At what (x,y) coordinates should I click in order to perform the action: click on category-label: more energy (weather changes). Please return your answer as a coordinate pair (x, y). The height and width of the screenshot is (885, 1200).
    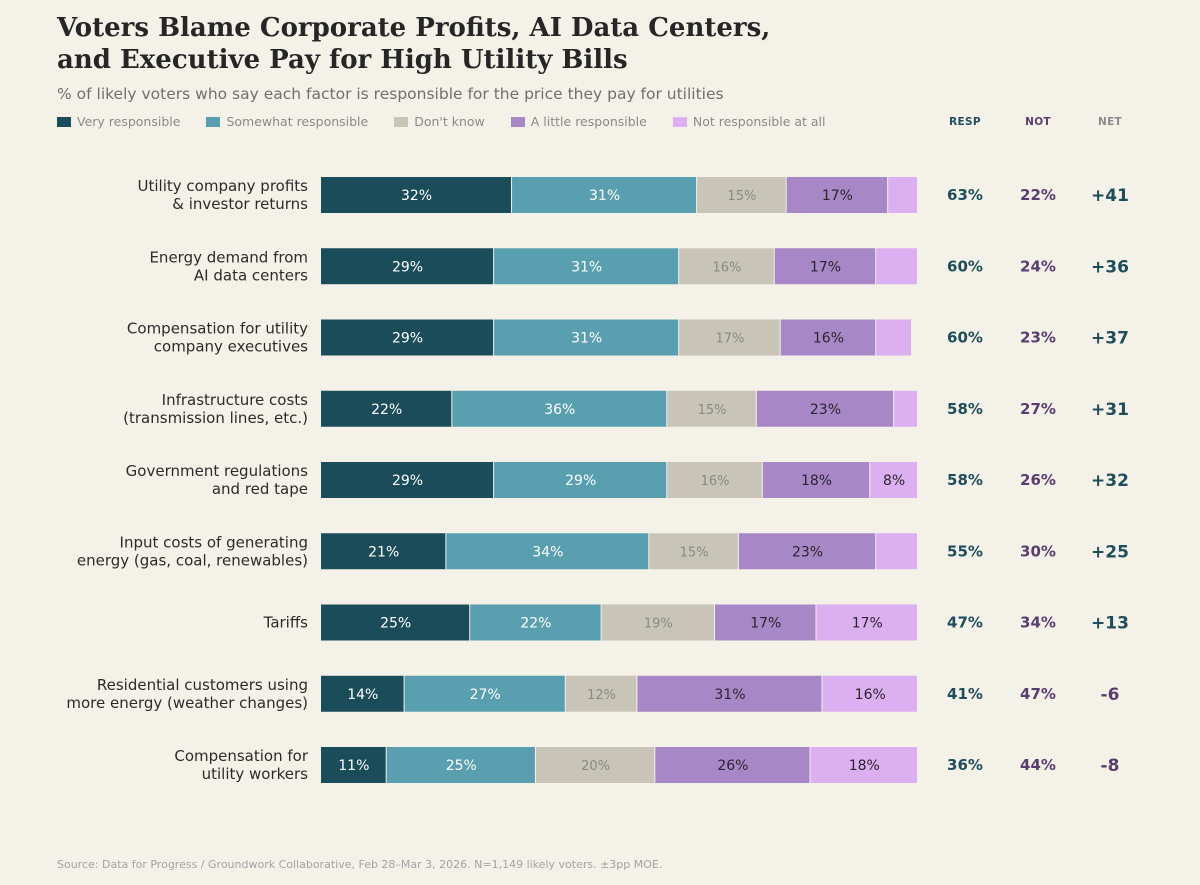
    Looking at the image, I should click on (187, 703).